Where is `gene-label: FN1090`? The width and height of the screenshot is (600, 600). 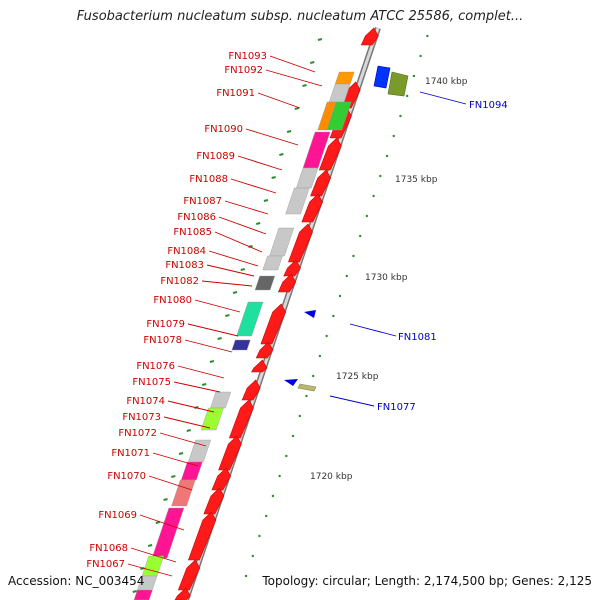 gene-label: FN1090 is located at coordinates (223, 129).